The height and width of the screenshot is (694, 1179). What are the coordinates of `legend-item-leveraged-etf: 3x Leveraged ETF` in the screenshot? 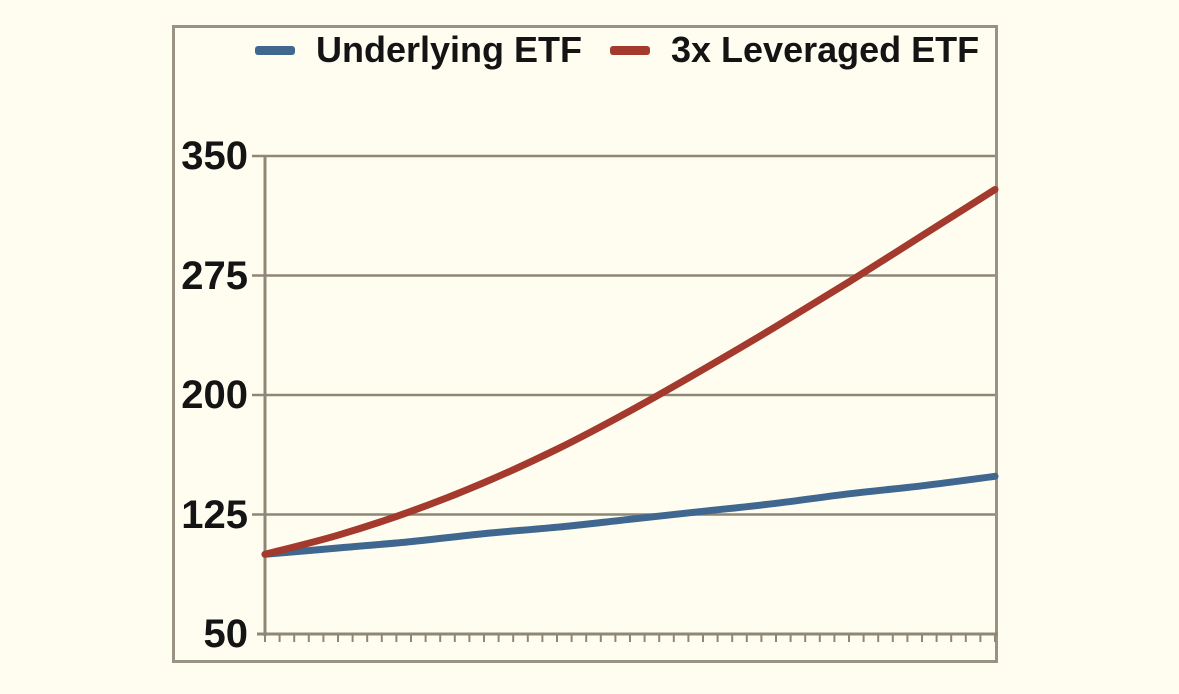 It's located at (795, 49).